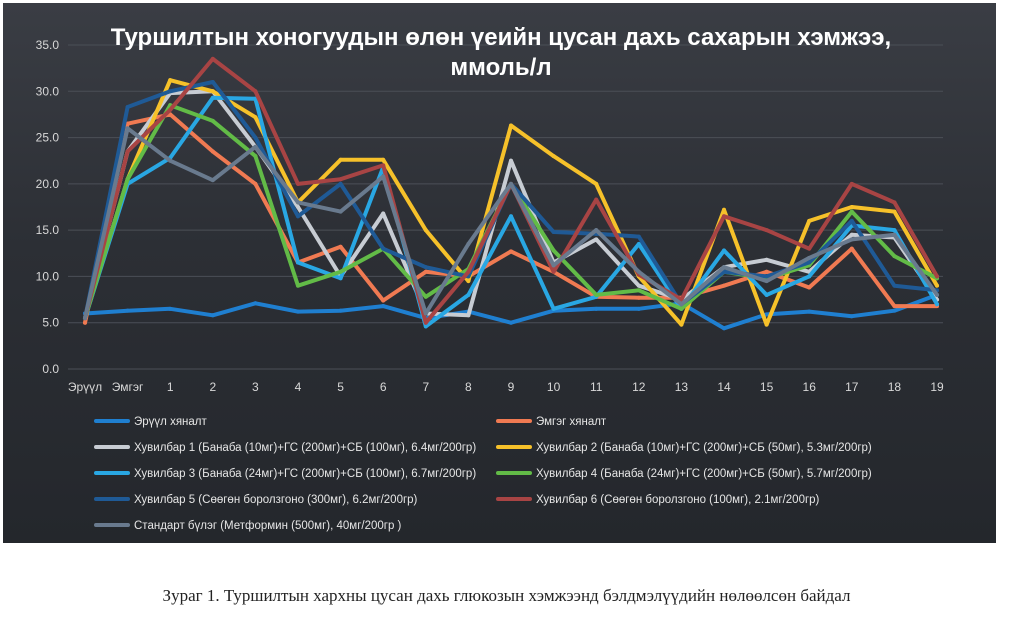 The height and width of the screenshot is (626, 1013). Describe the element at coordinates (767, 387) in the screenshot. I see `x-tick-label: 15` at that location.